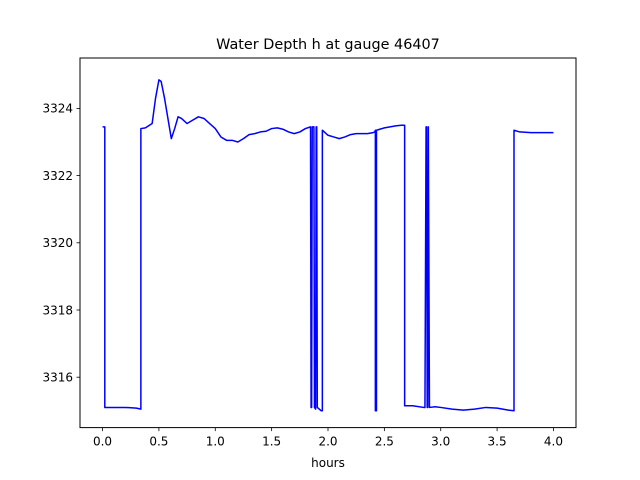  Describe the element at coordinates (57, 109) in the screenshot. I see `y-tick-label: 3324` at that location.